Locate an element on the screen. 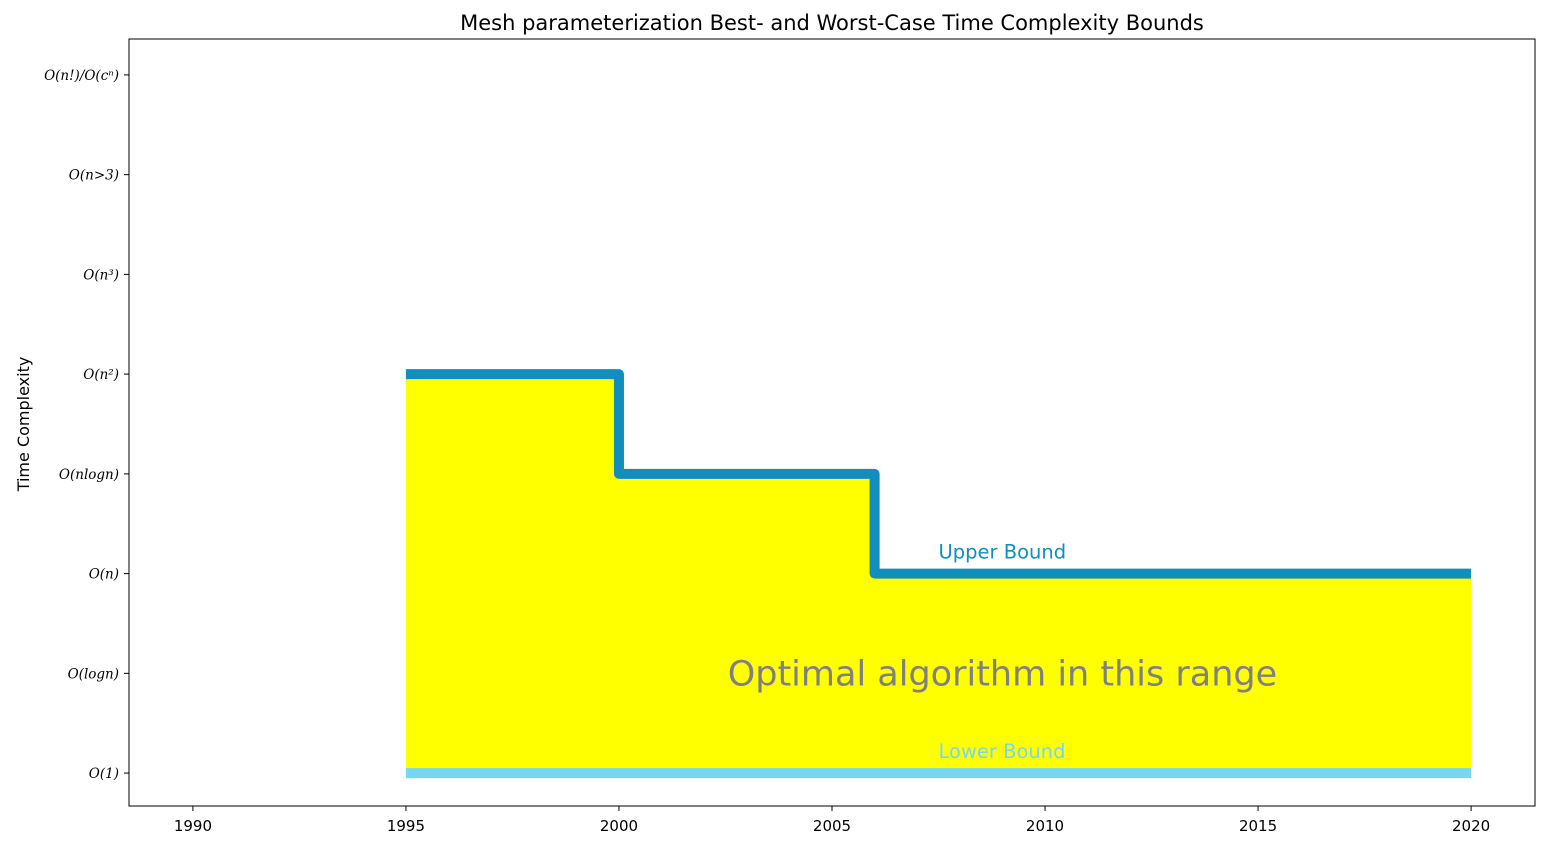 The width and height of the screenshot is (1550, 850). x-tick-label: 2015 is located at coordinates (1258, 826).